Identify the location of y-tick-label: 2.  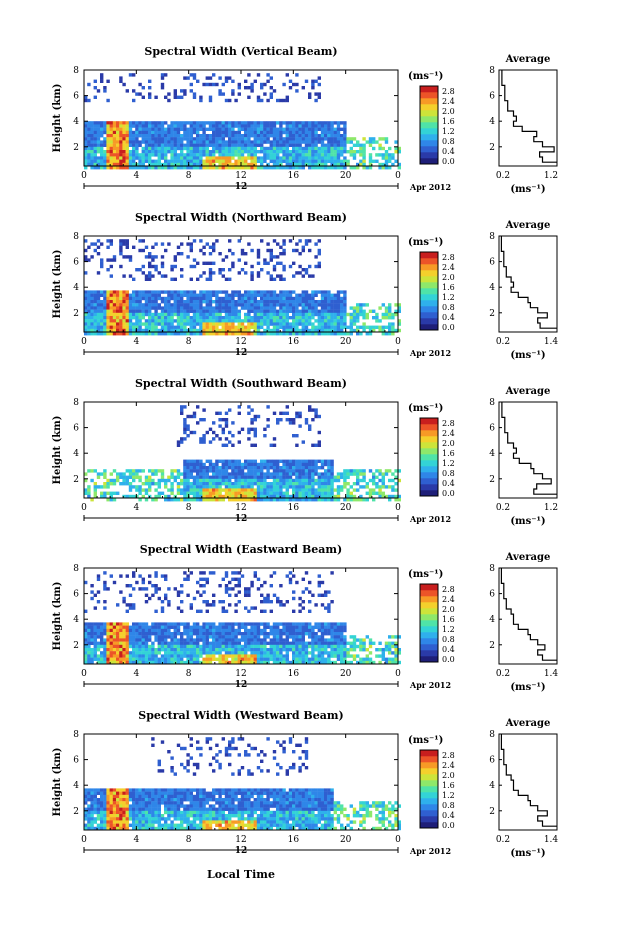
(76, 480).